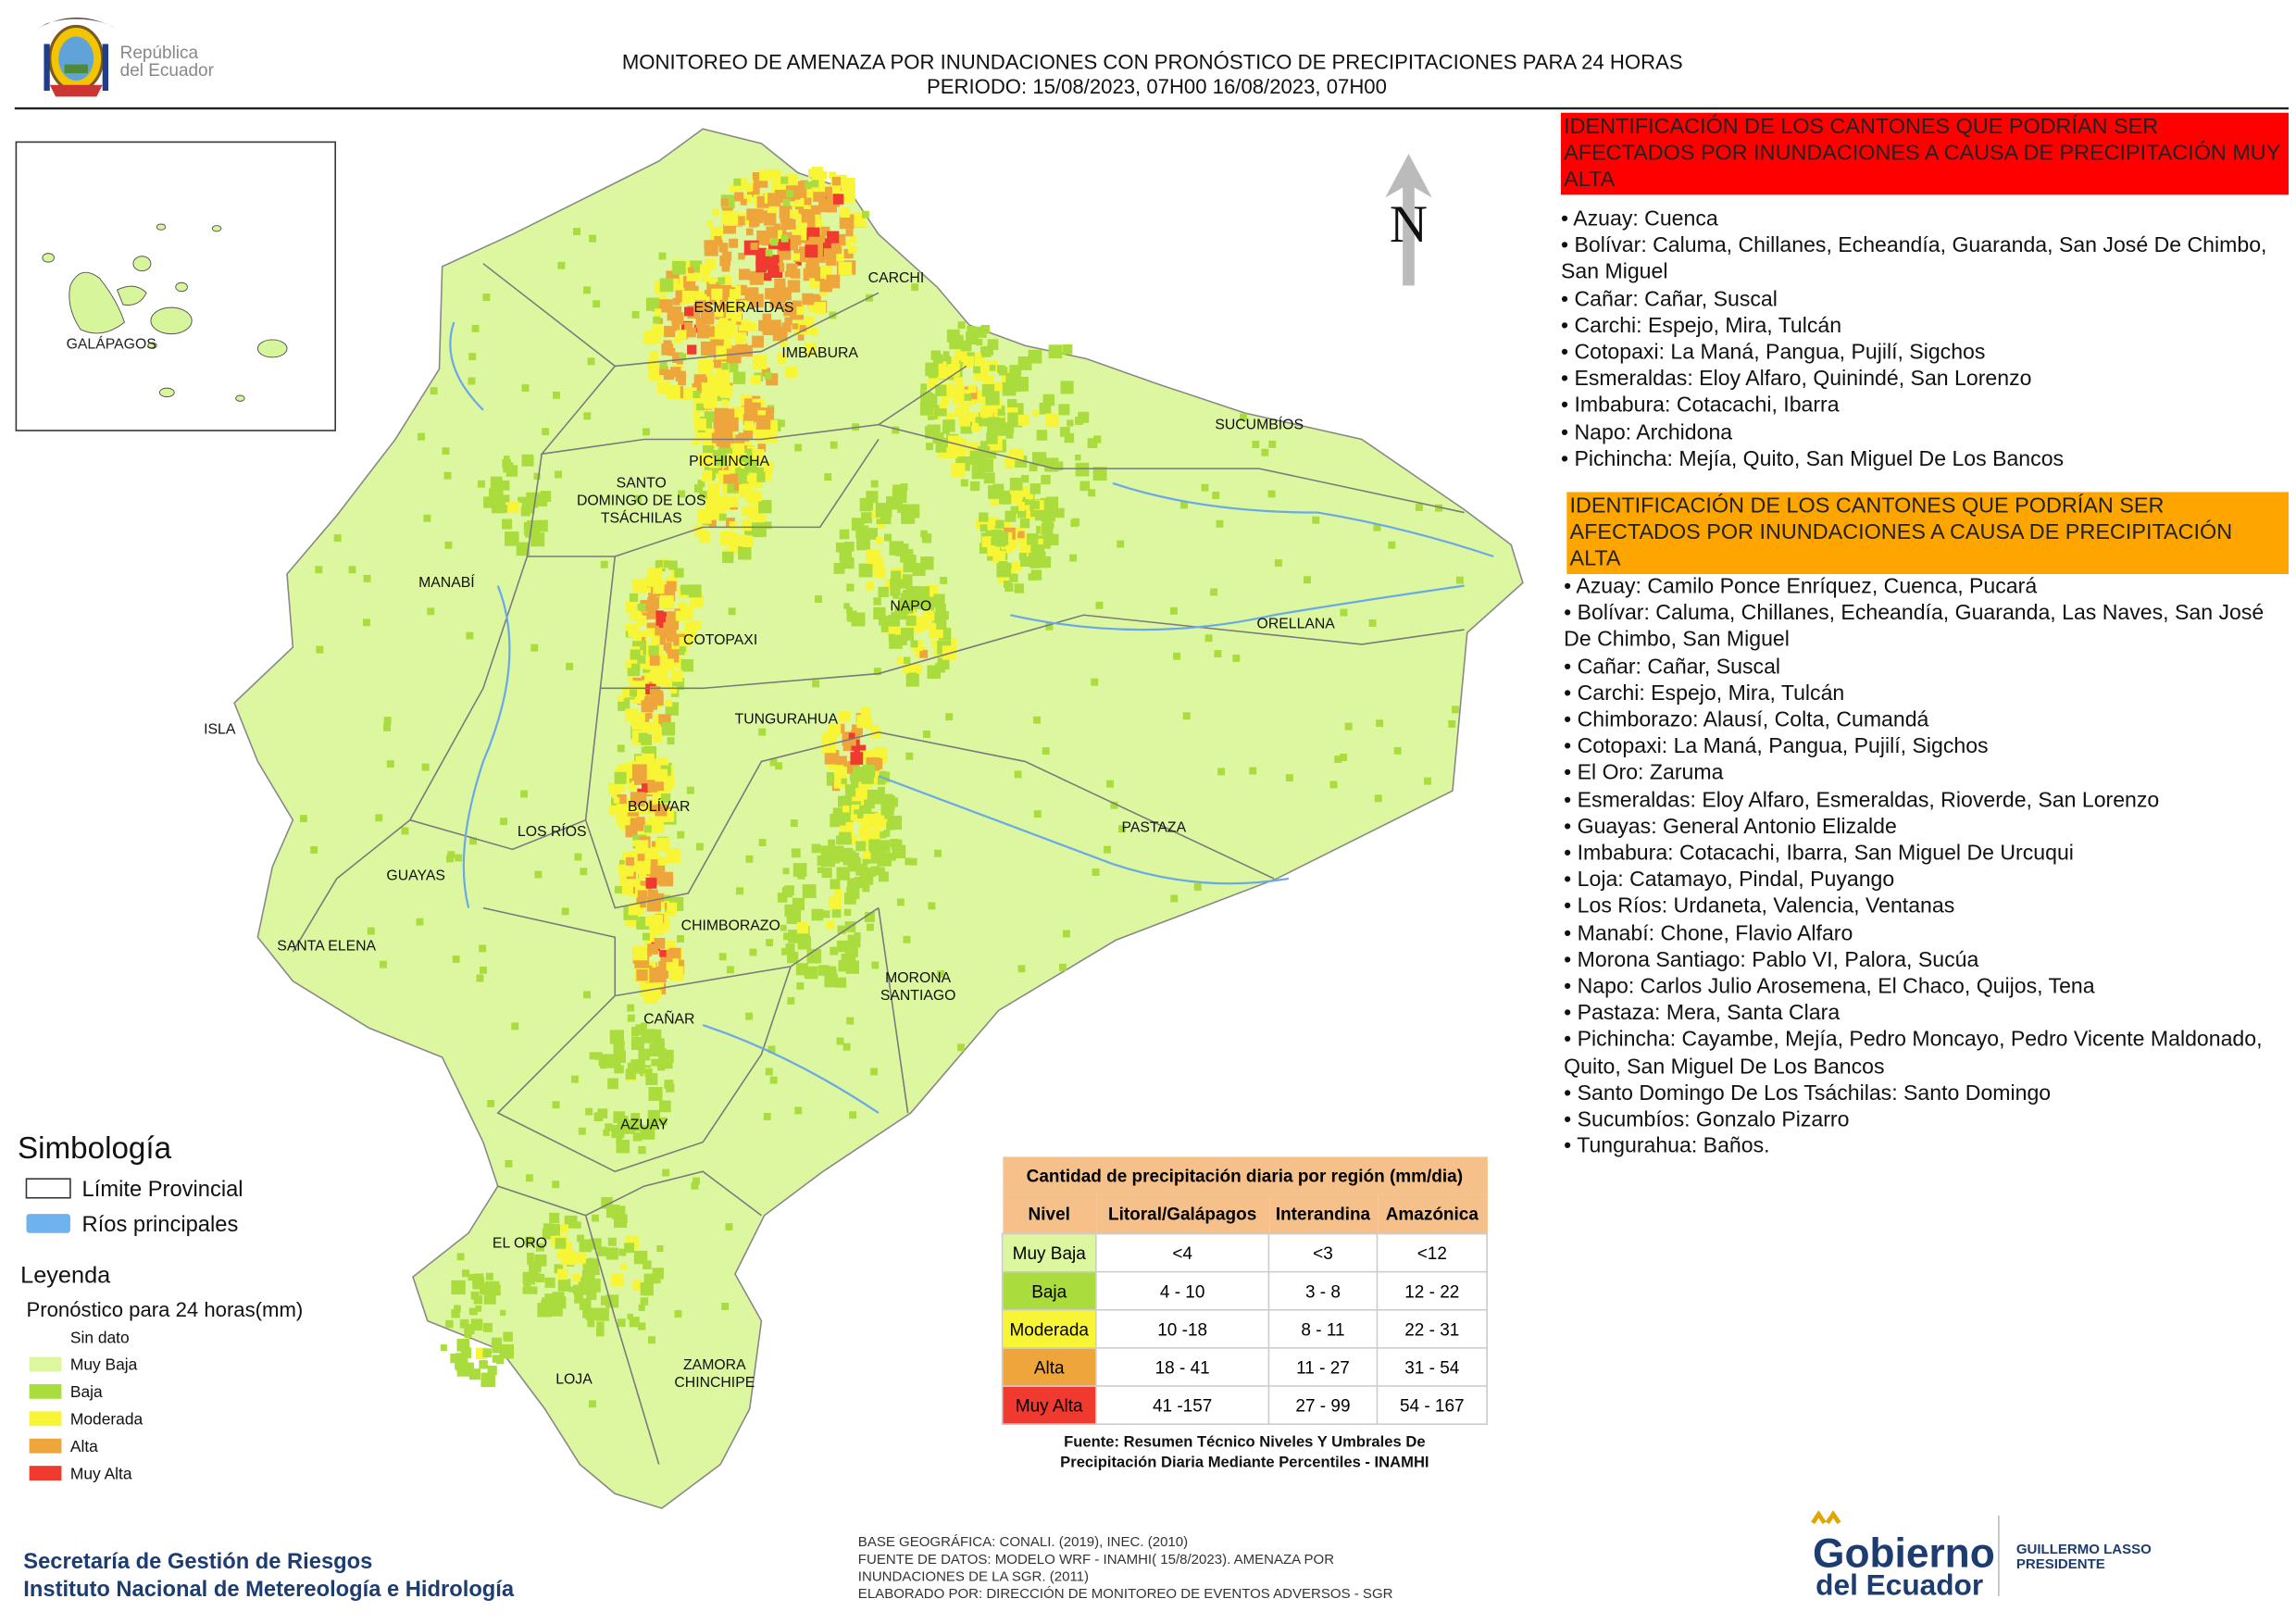 Image resolution: width=2296 pixels, height=1624 pixels. What do you see at coordinates (1432, 1290) in the screenshot?
I see `range-cell: 12 - 22` at bounding box center [1432, 1290].